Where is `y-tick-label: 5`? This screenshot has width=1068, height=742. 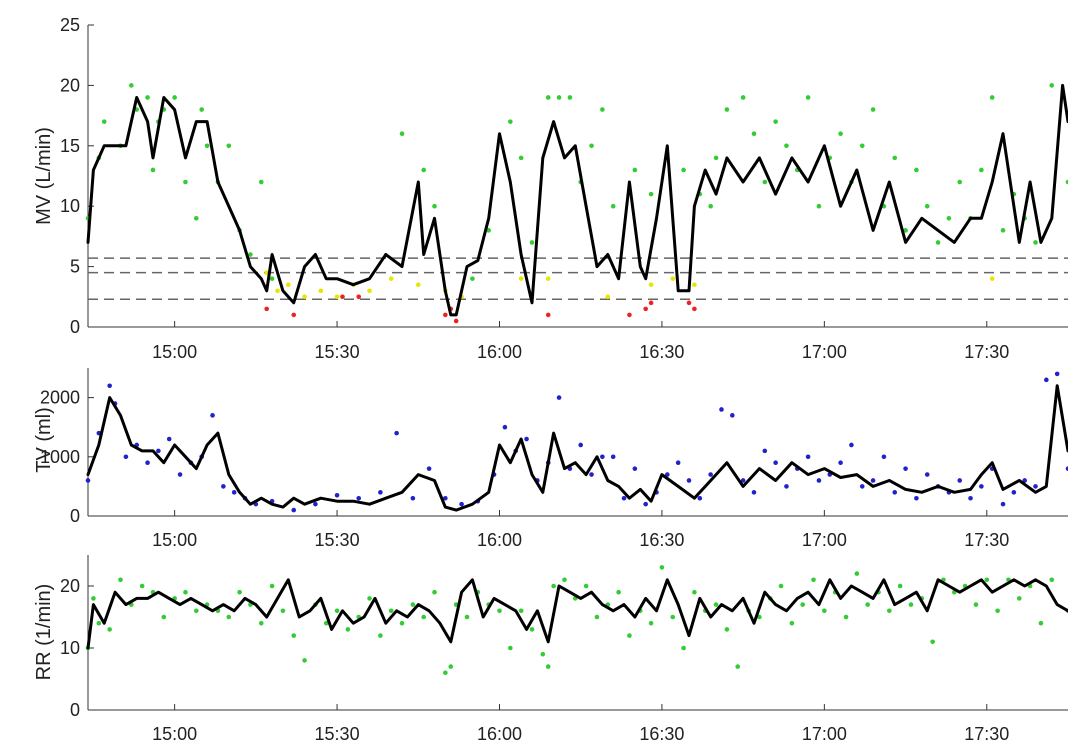 y-tick-label: 5 is located at coordinates (75, 267).